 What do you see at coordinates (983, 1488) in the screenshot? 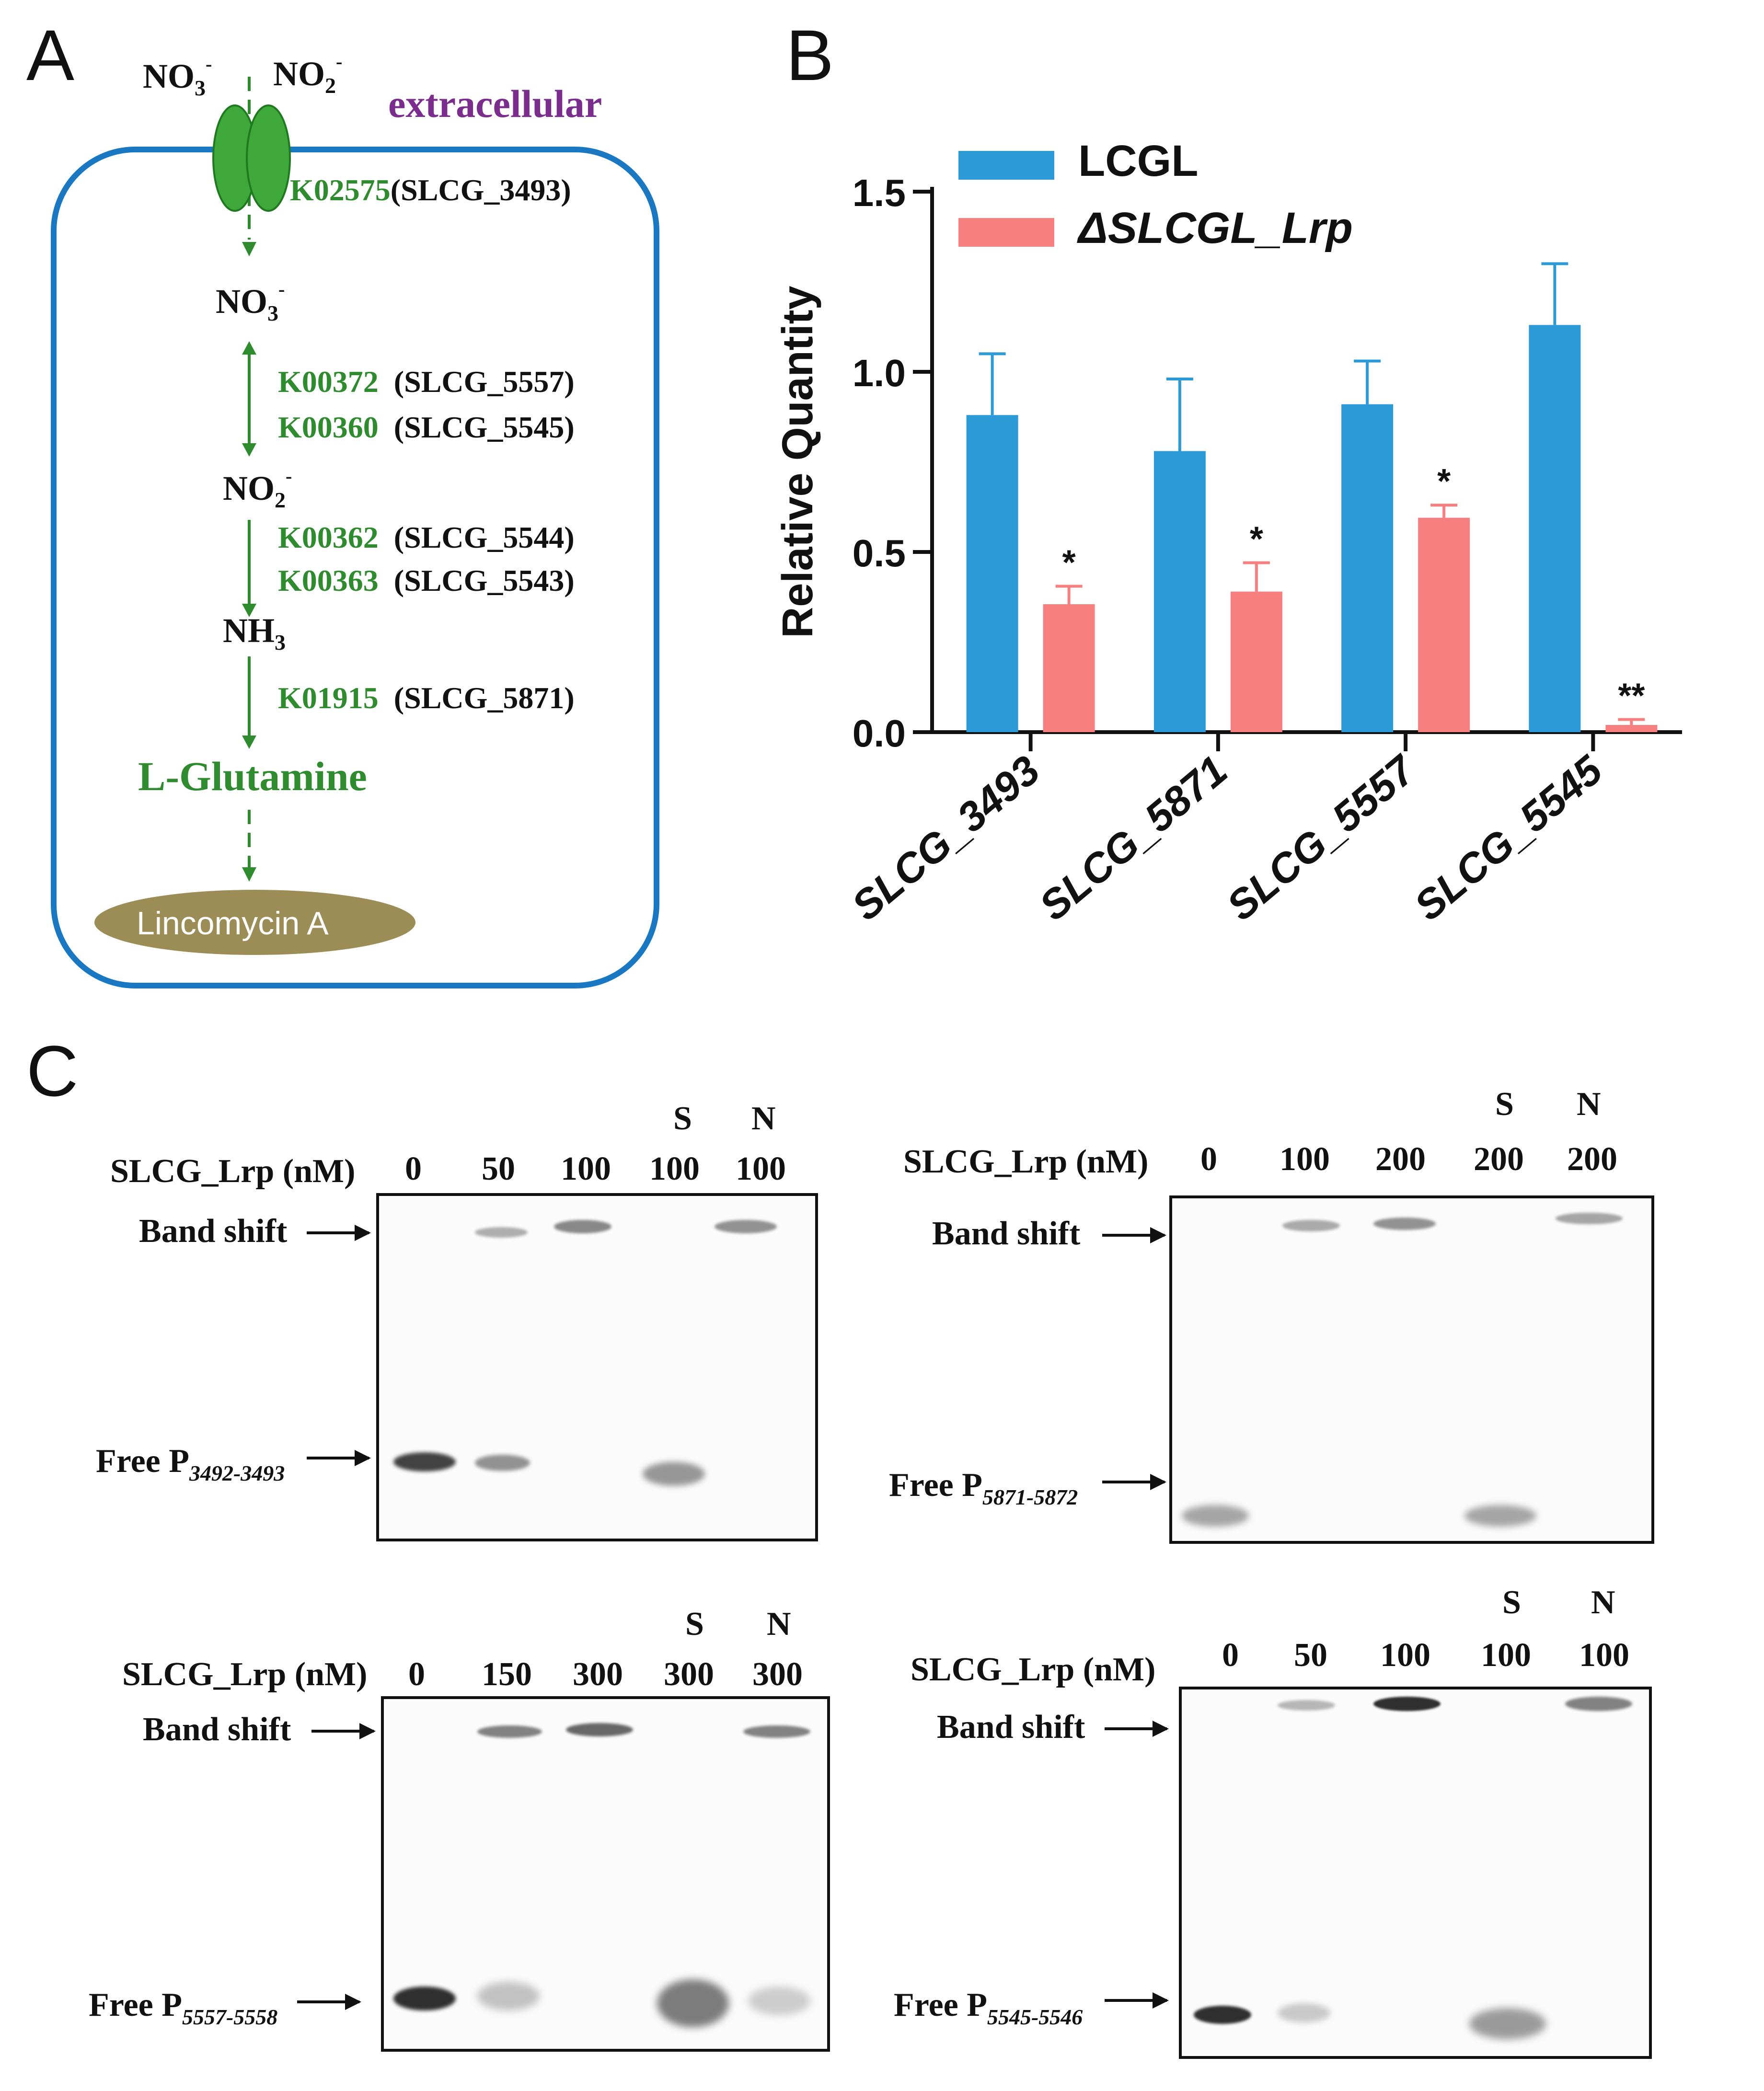
I see `gel-2-free-probe-label: Free P5871-5872` at bounding box center [983, 1488].